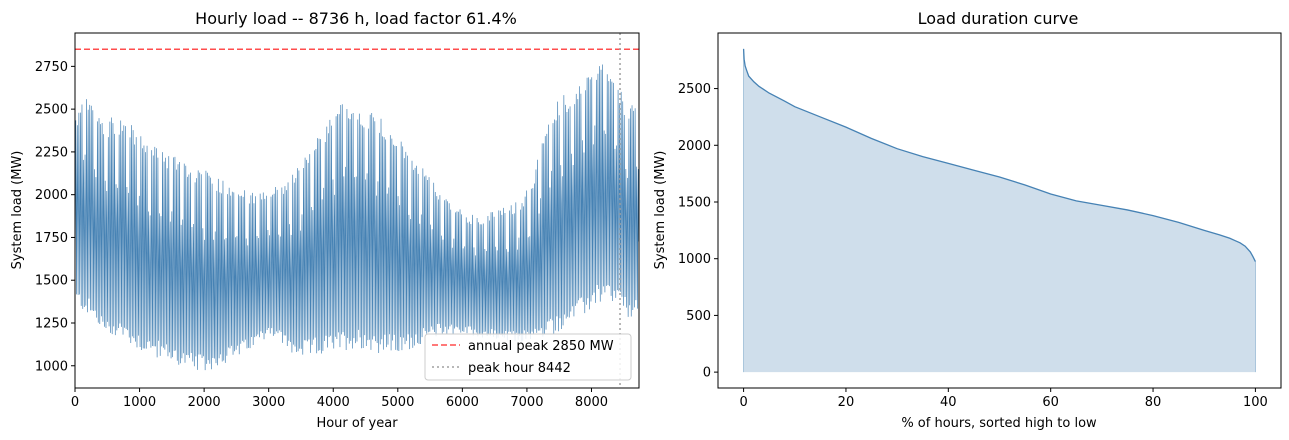 The width and height of the screenshot is (1289, 440). What do you see at coordinates (51, 67) in the screenshot?
I see `y-tick-label: 2750` at bounding box center [51, 67].